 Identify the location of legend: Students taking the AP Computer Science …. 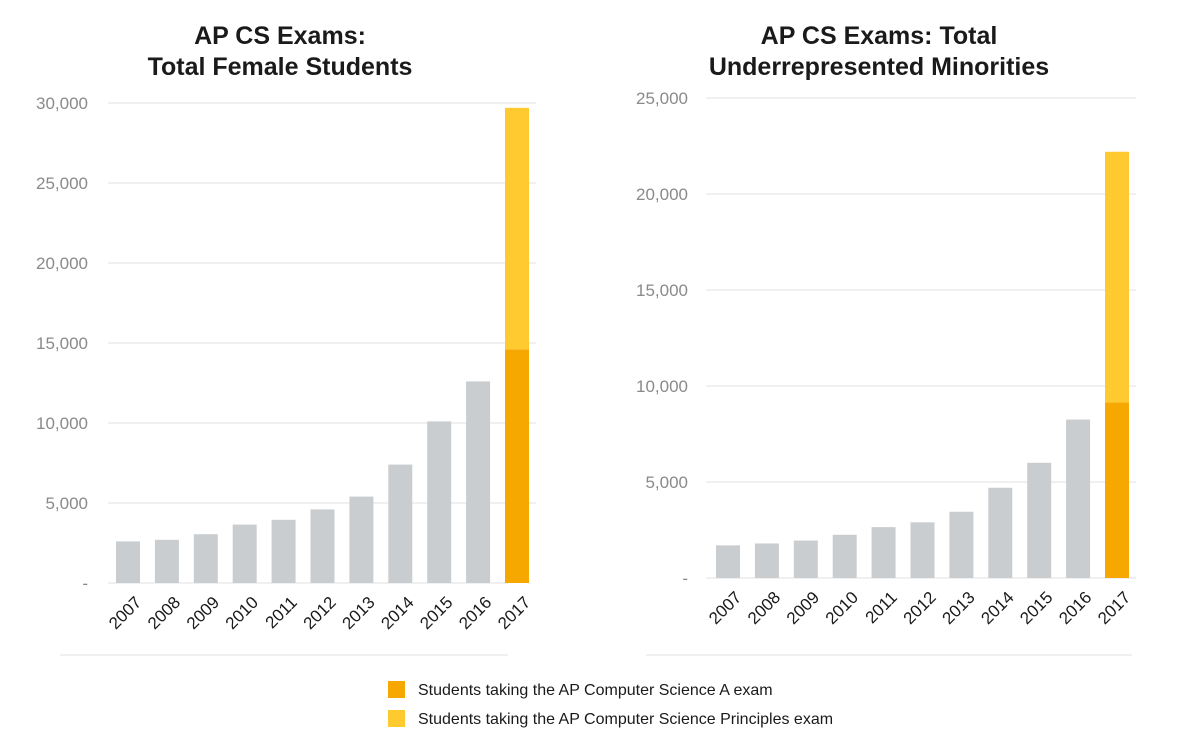
(610, 704).